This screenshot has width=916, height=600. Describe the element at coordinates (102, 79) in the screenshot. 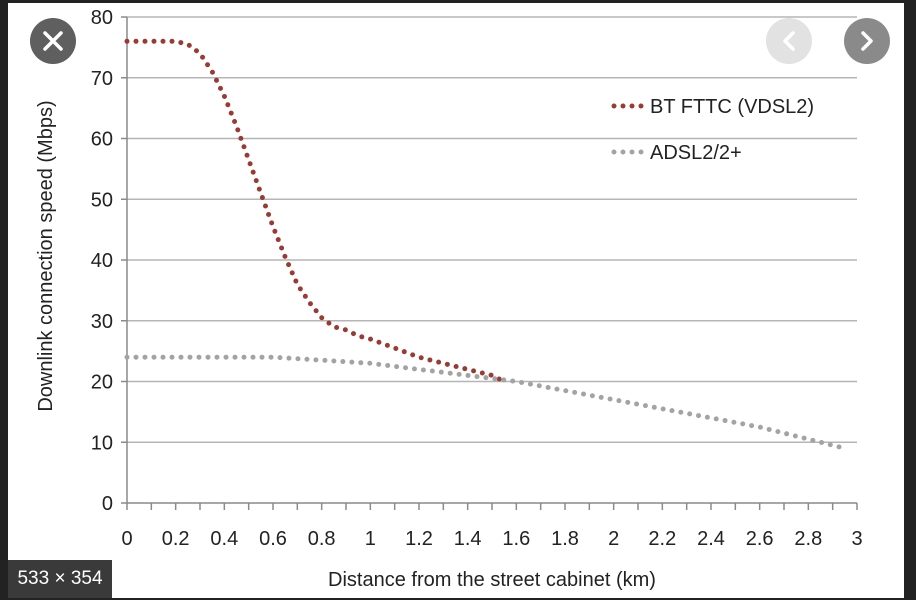

I see `y-tick-label: 70` at that location.